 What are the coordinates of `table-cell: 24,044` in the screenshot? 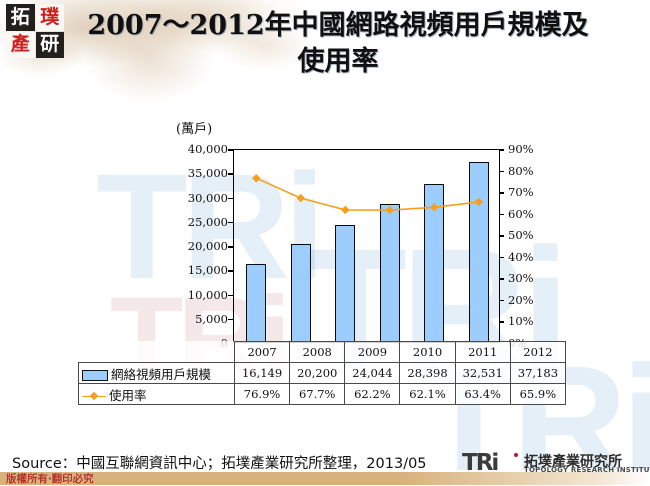 It's located at (372, 373).